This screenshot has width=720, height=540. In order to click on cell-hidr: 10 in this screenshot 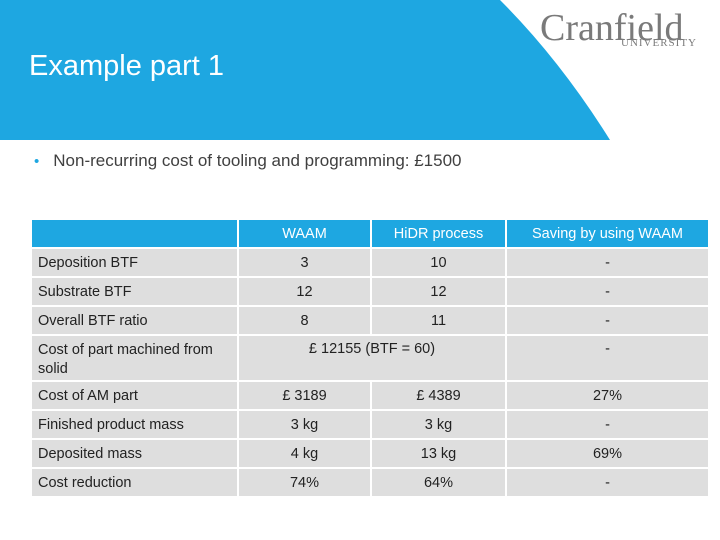, I will do `click(438, 262)`.